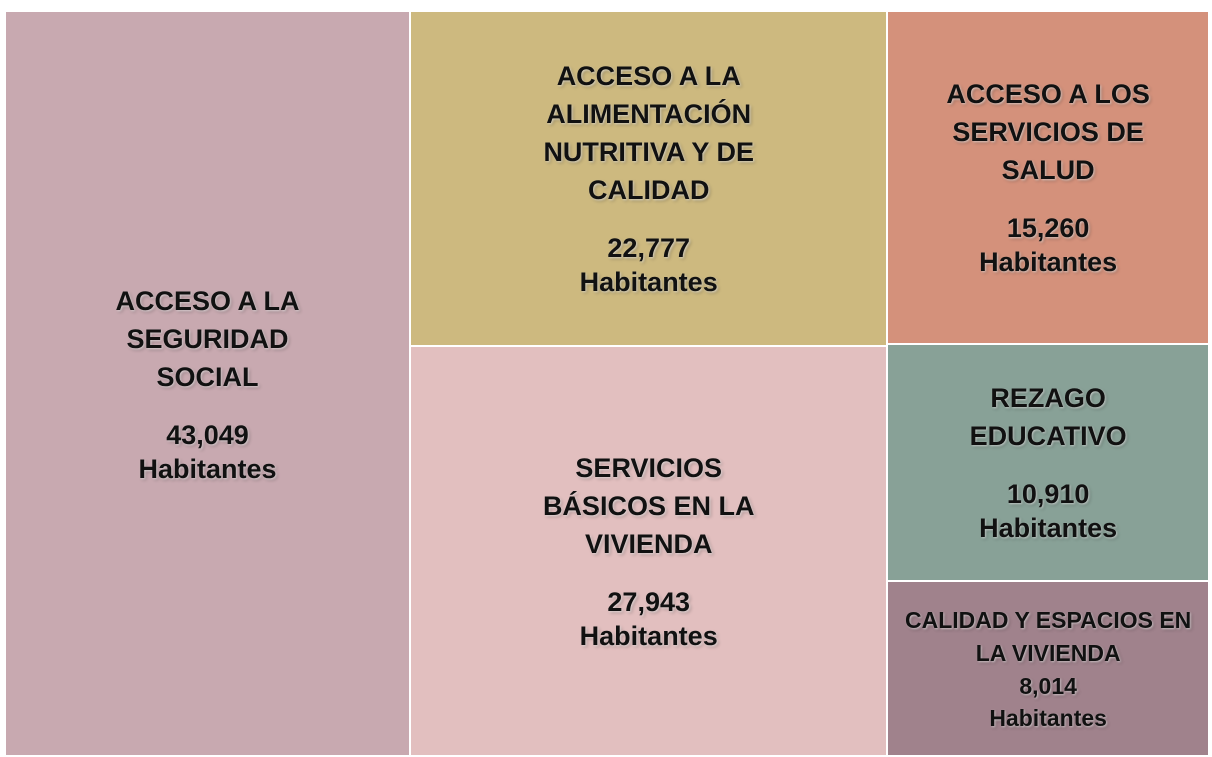  Describe the element at coordinates (648, 505) in the screenshot. I see `tile-label: SERVICIOS BÁSICOS EN LA VIVIENDA` at that location.